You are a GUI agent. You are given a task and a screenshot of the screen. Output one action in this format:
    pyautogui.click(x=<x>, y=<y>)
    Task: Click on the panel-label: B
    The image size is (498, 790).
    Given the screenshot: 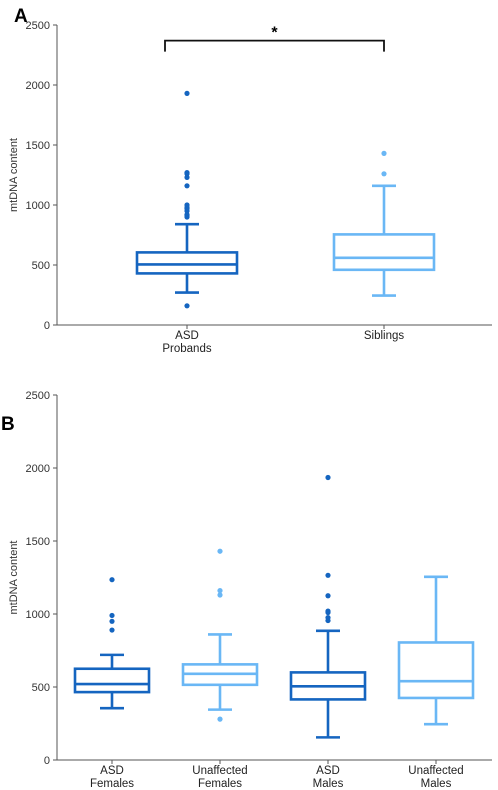 What is the action you would take?
    pyautogui.click(x=8, y=424)
    